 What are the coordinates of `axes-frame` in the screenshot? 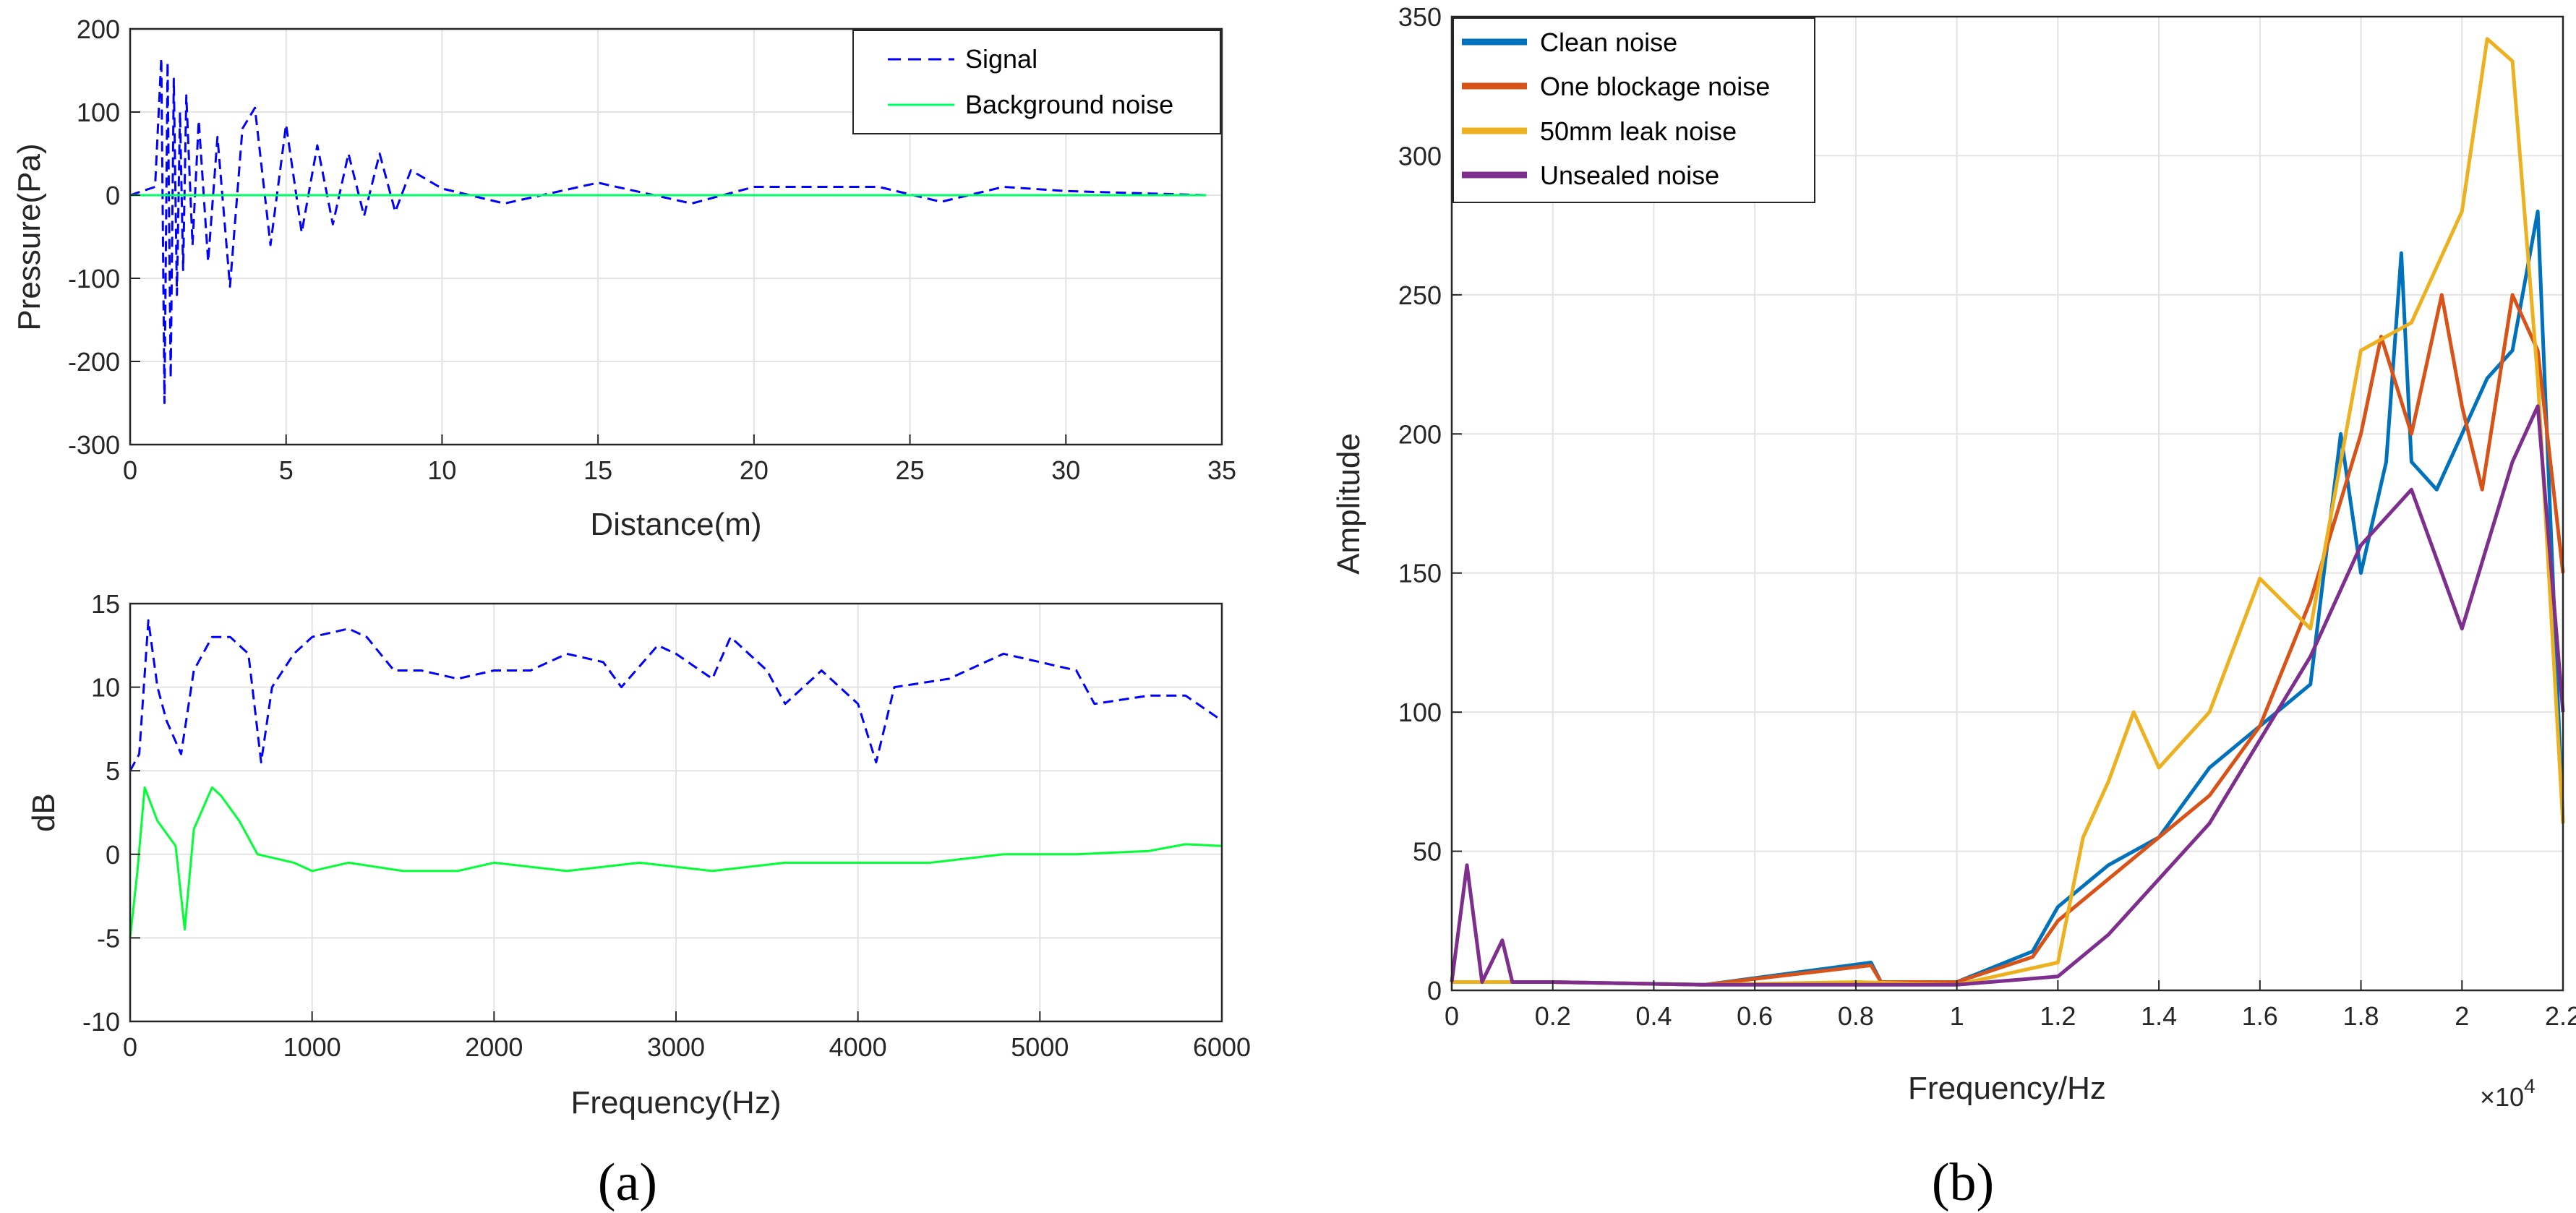 It's located at (676, 237).